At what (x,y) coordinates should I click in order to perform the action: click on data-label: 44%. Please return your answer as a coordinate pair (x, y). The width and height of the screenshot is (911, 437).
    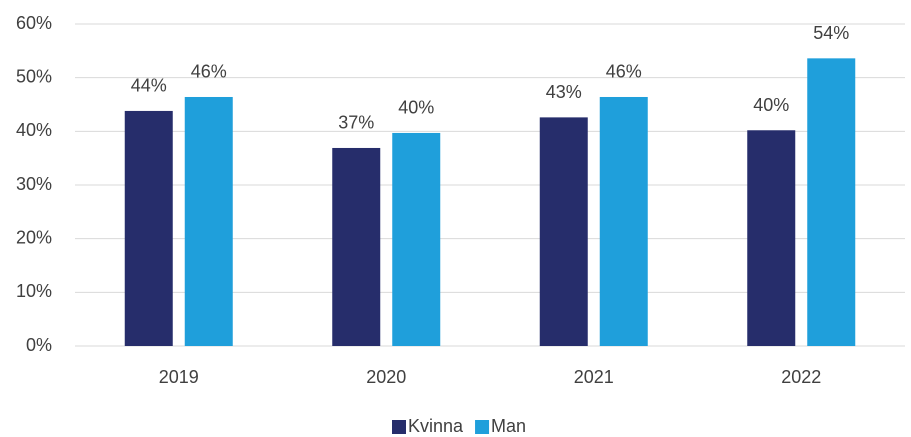
    Looking at the image, I should click on (149, 86).